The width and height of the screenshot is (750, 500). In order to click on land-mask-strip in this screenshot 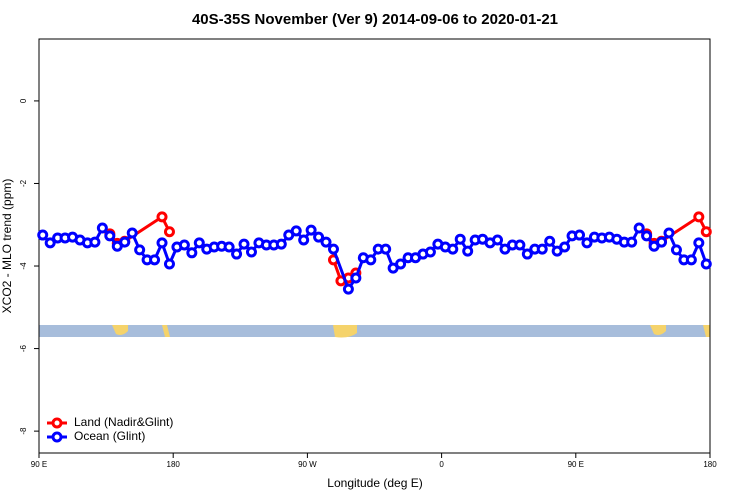, I will do `click(374, 331)`.